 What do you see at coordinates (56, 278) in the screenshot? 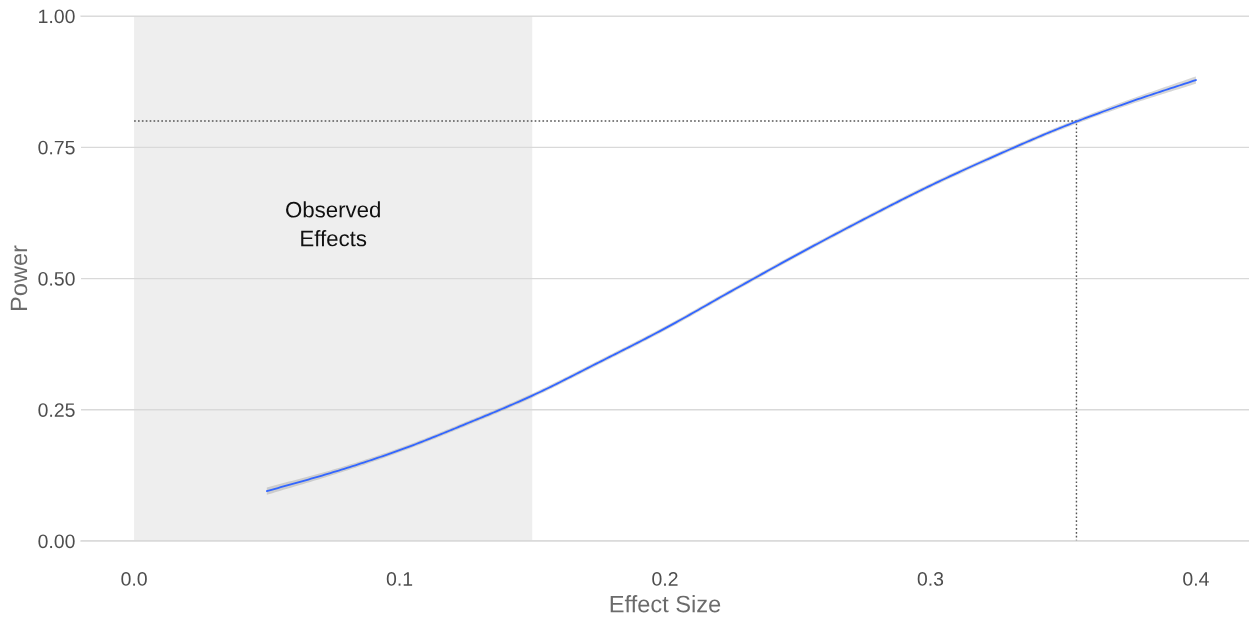
I see `y-tick-label: 0.50` at bounding box center [56, 278].